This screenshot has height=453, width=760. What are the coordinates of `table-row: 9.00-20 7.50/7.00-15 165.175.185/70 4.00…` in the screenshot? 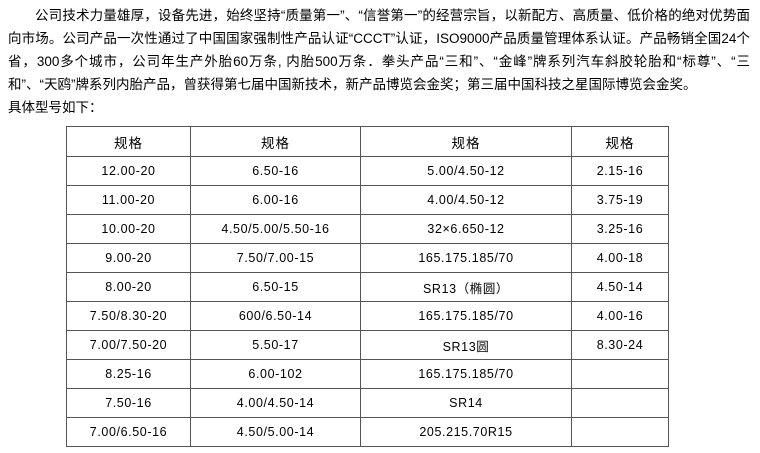 It's located at (367, 258).